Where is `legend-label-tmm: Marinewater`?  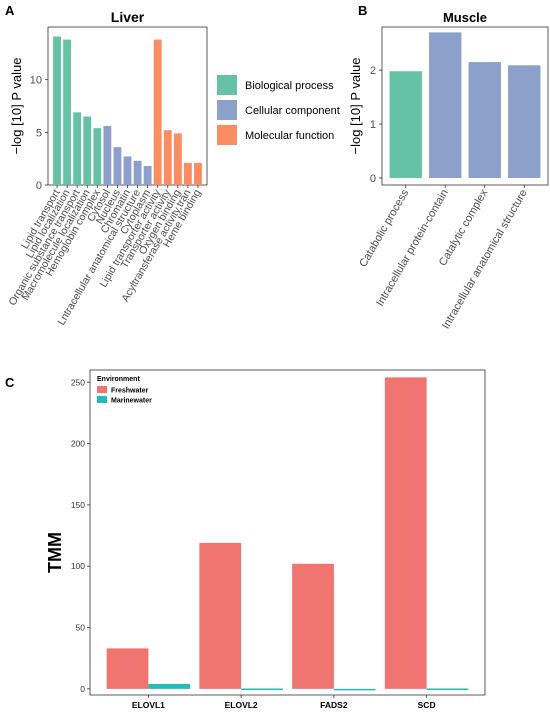
legend-label-tmm: Marinewater is located at coordinates (131, 401).